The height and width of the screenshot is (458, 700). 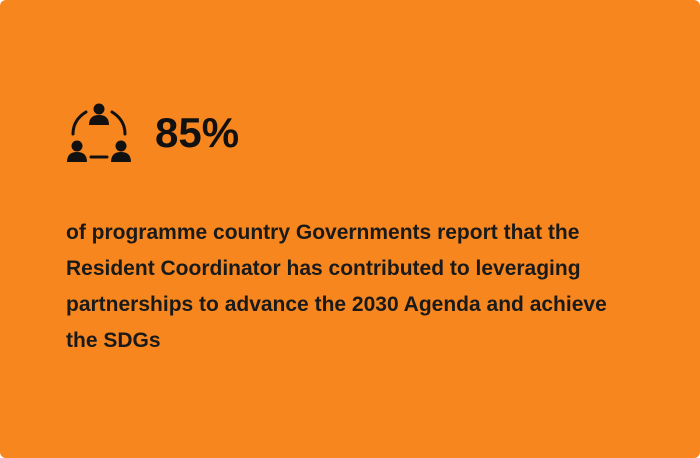 What do you see at coordinates (197, 132) in the screenshot?
I see `stat-value: 85%` at bounding box center [197, 132].